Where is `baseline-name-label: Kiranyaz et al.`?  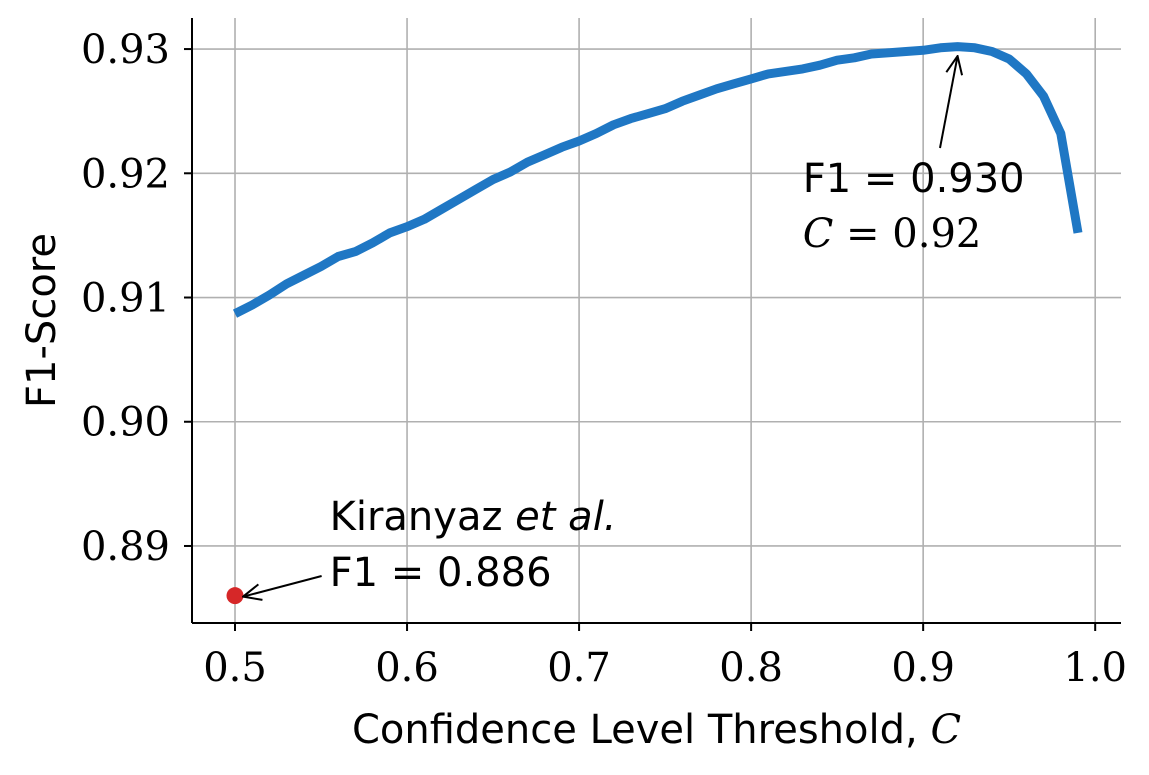
baseline-name-label: Kiranyaz et al. is located at coordinates (473, 517).